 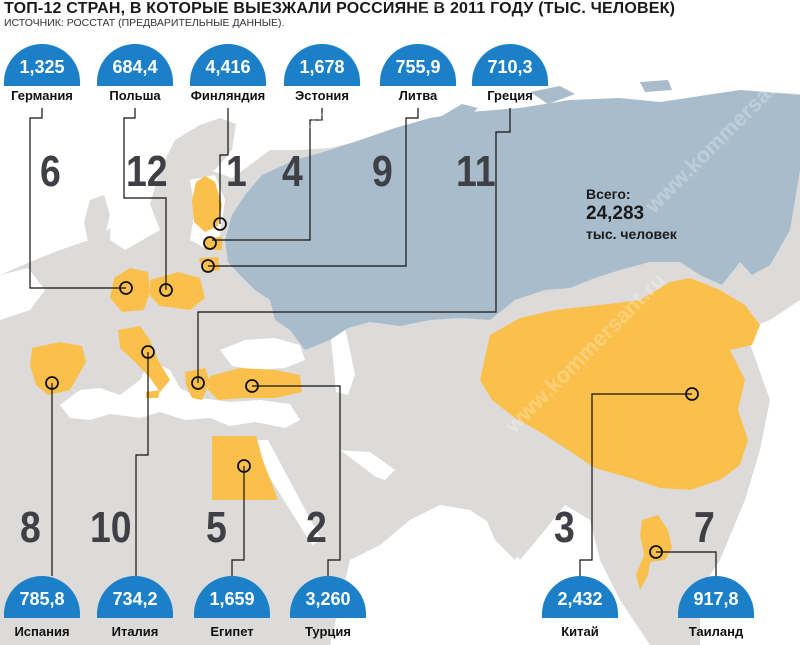 I want to click on leader-italy, so click(x=142, y=464).